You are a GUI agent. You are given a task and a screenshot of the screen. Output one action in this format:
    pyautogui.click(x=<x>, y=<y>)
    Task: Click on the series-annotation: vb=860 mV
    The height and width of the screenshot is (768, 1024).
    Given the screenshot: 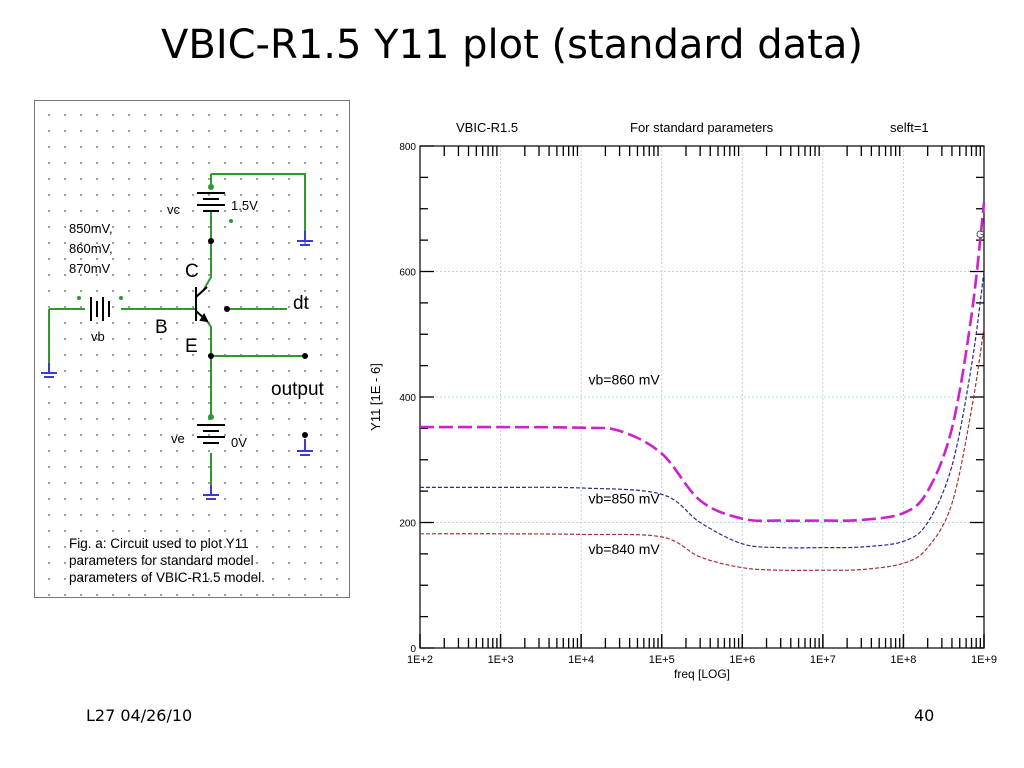 What is the action you would take?
    pyautogui.click(x=624, y=379)
    